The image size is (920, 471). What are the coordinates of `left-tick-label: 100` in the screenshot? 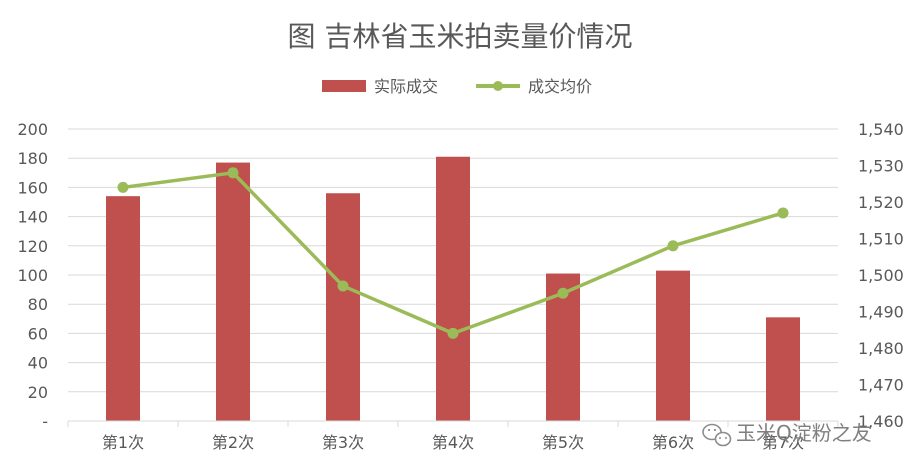 It's located at (32, 275).